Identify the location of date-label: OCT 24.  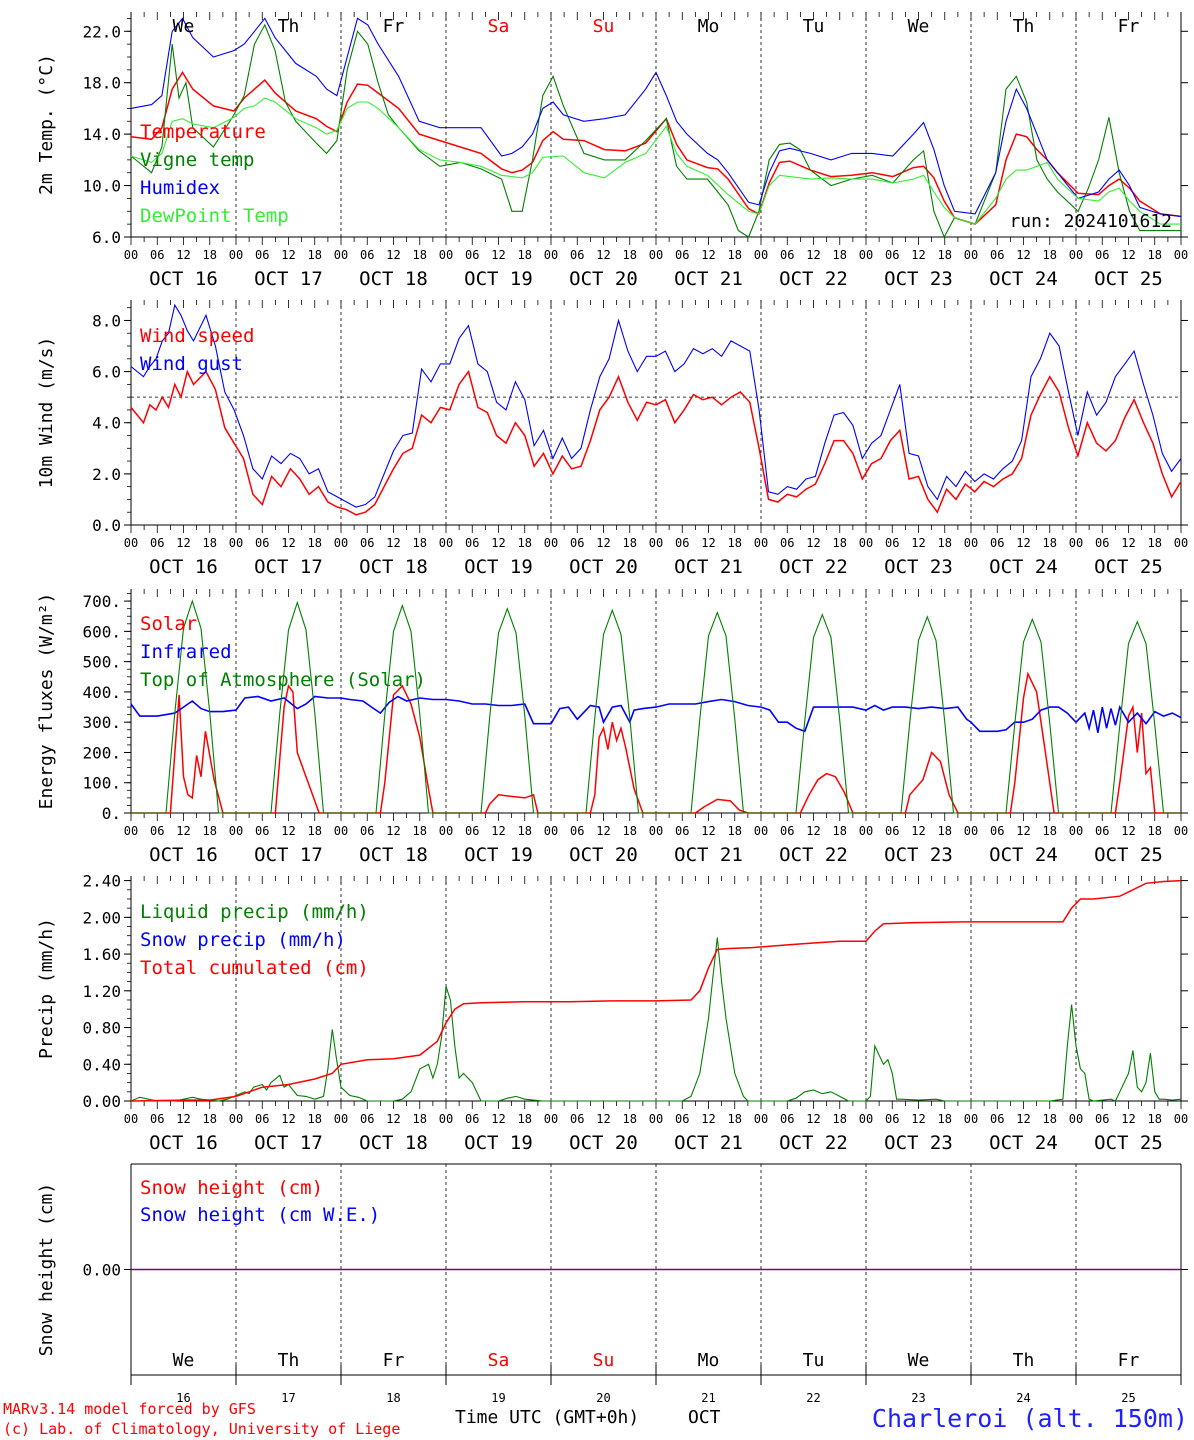
(1023, 567).